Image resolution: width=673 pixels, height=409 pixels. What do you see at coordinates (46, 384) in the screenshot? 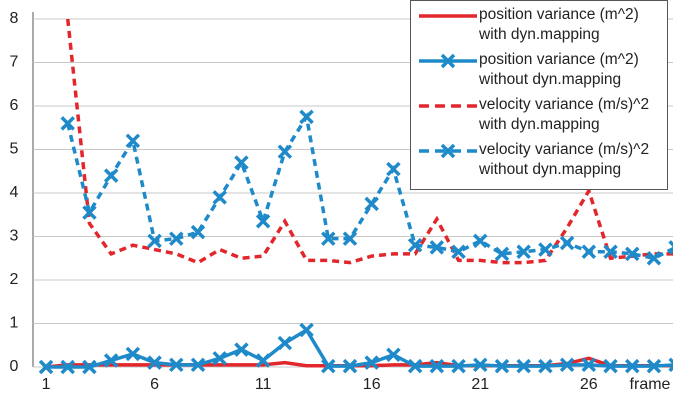
I see `x-tick-label: 1` at bounding box center [46, 384].